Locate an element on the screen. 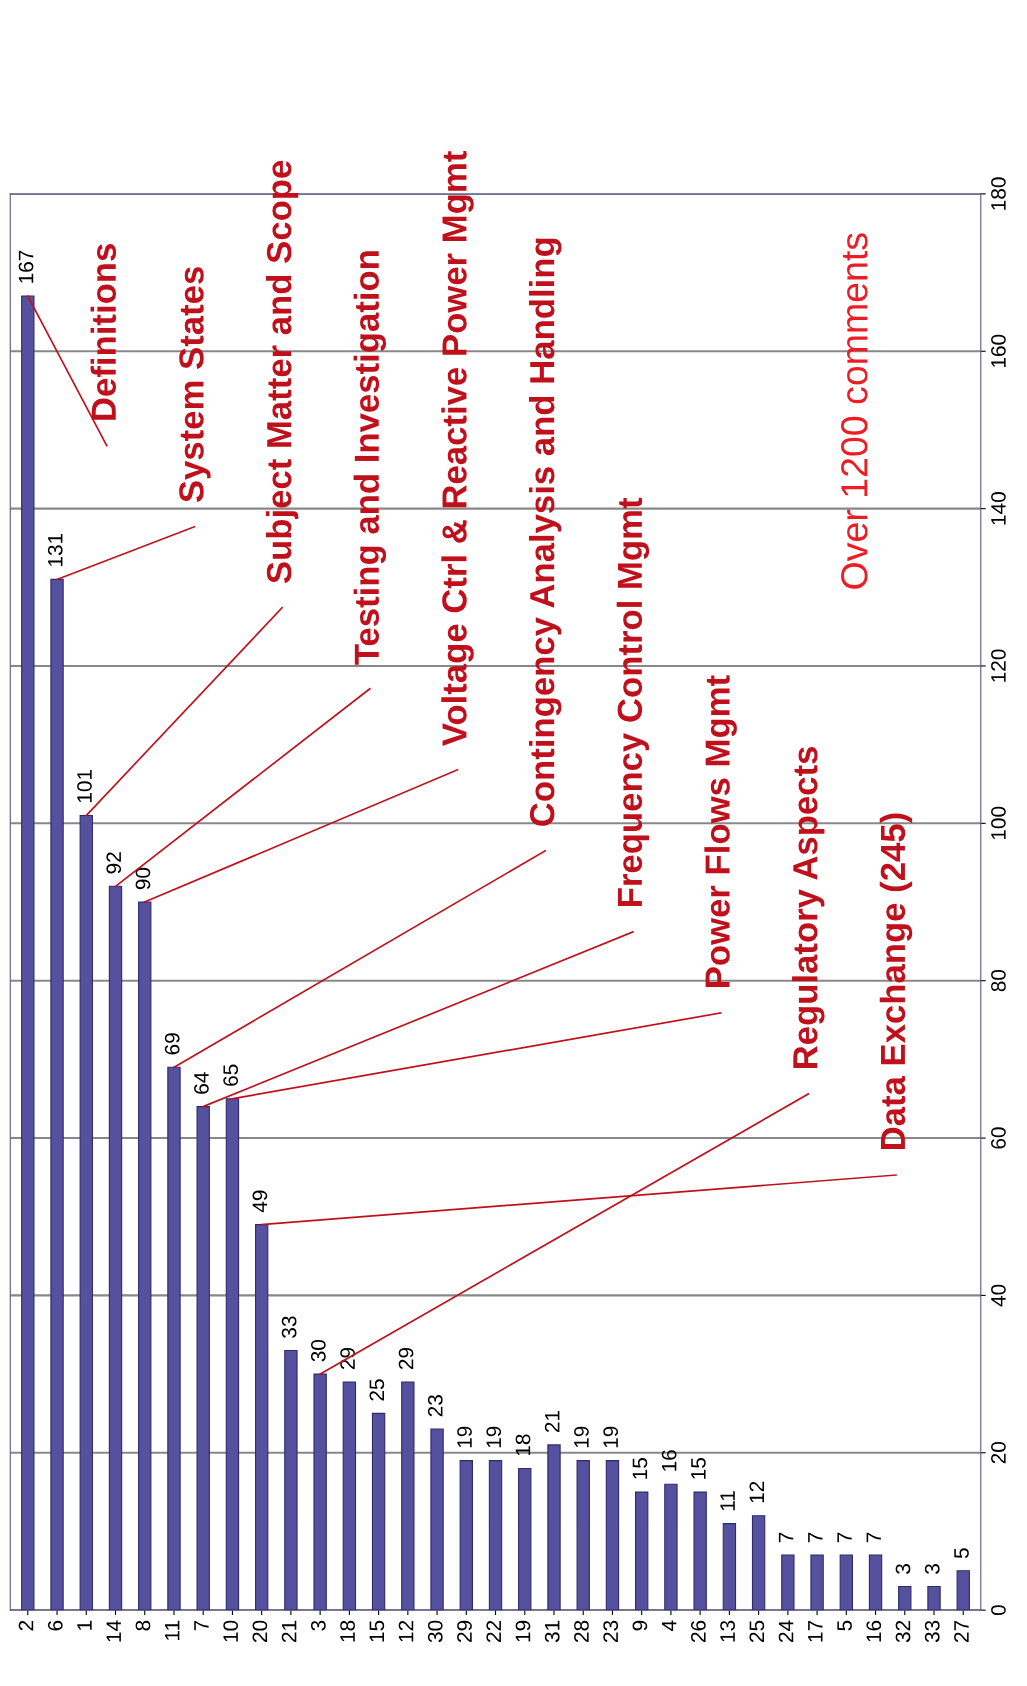 This screenshot has width=1027, height=1686. x-tick-label: 16 is located at coordinates (874, 1631).